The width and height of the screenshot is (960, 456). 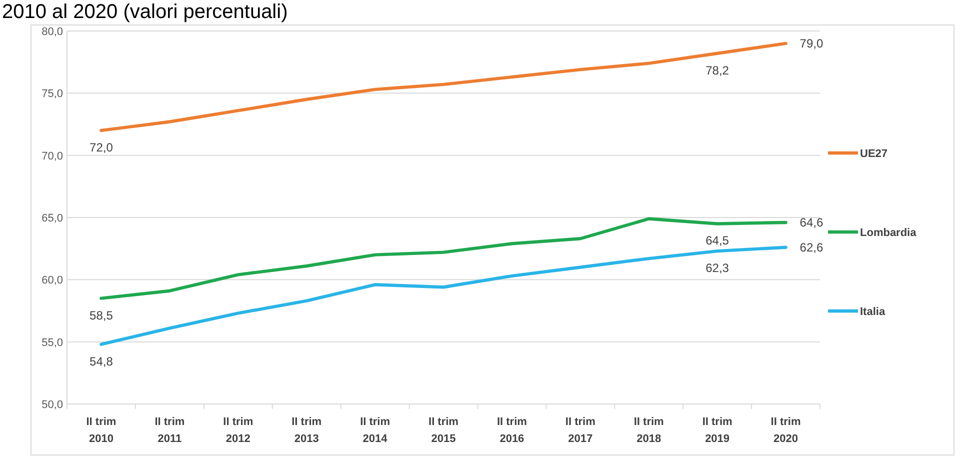 I want to click on x-tick-label: II trim 2020, so click(x=785, y=430).